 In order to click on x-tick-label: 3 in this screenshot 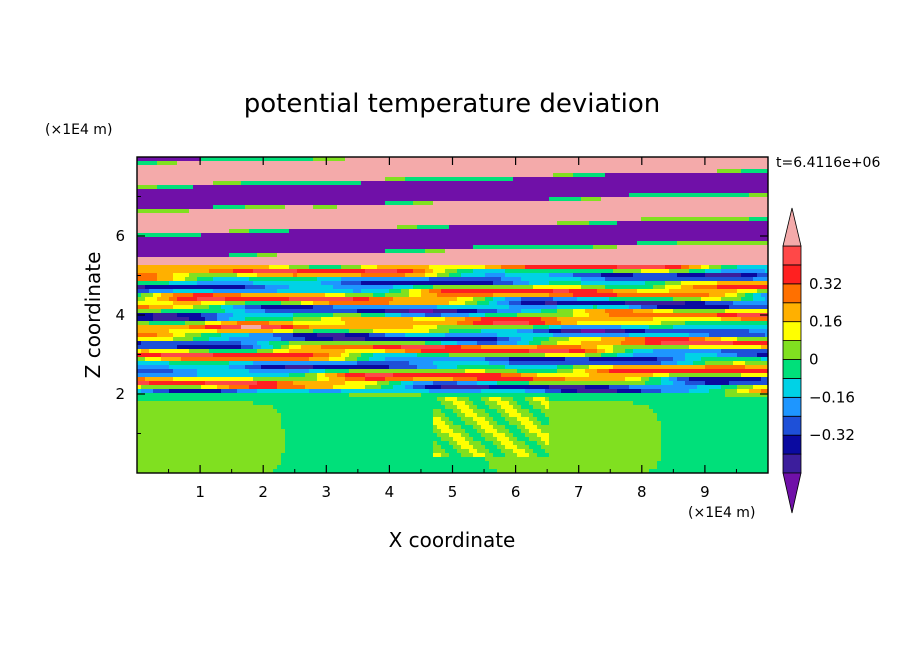, I will do `click(327, 492)`.